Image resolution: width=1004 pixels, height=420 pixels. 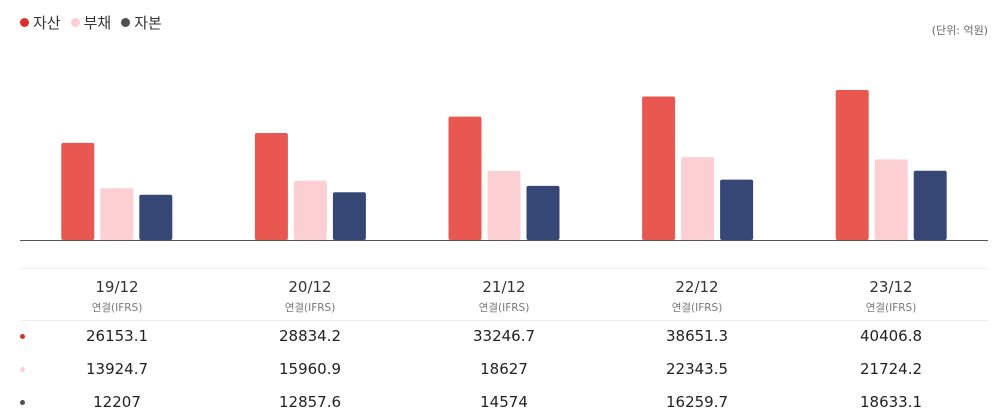 I want to click on table-cell: 14574, so click(x=504, y=402).